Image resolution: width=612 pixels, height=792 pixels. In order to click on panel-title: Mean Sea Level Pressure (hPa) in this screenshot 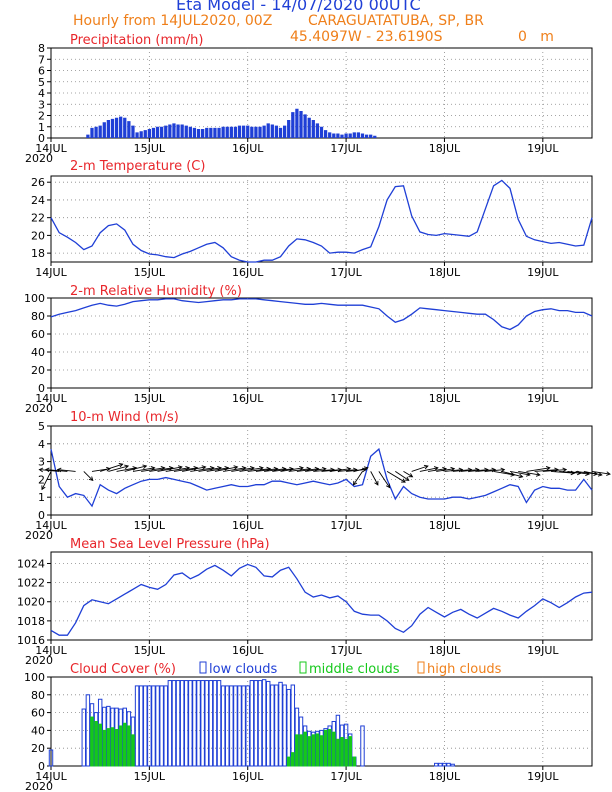, I will do `click(170, 544)`.